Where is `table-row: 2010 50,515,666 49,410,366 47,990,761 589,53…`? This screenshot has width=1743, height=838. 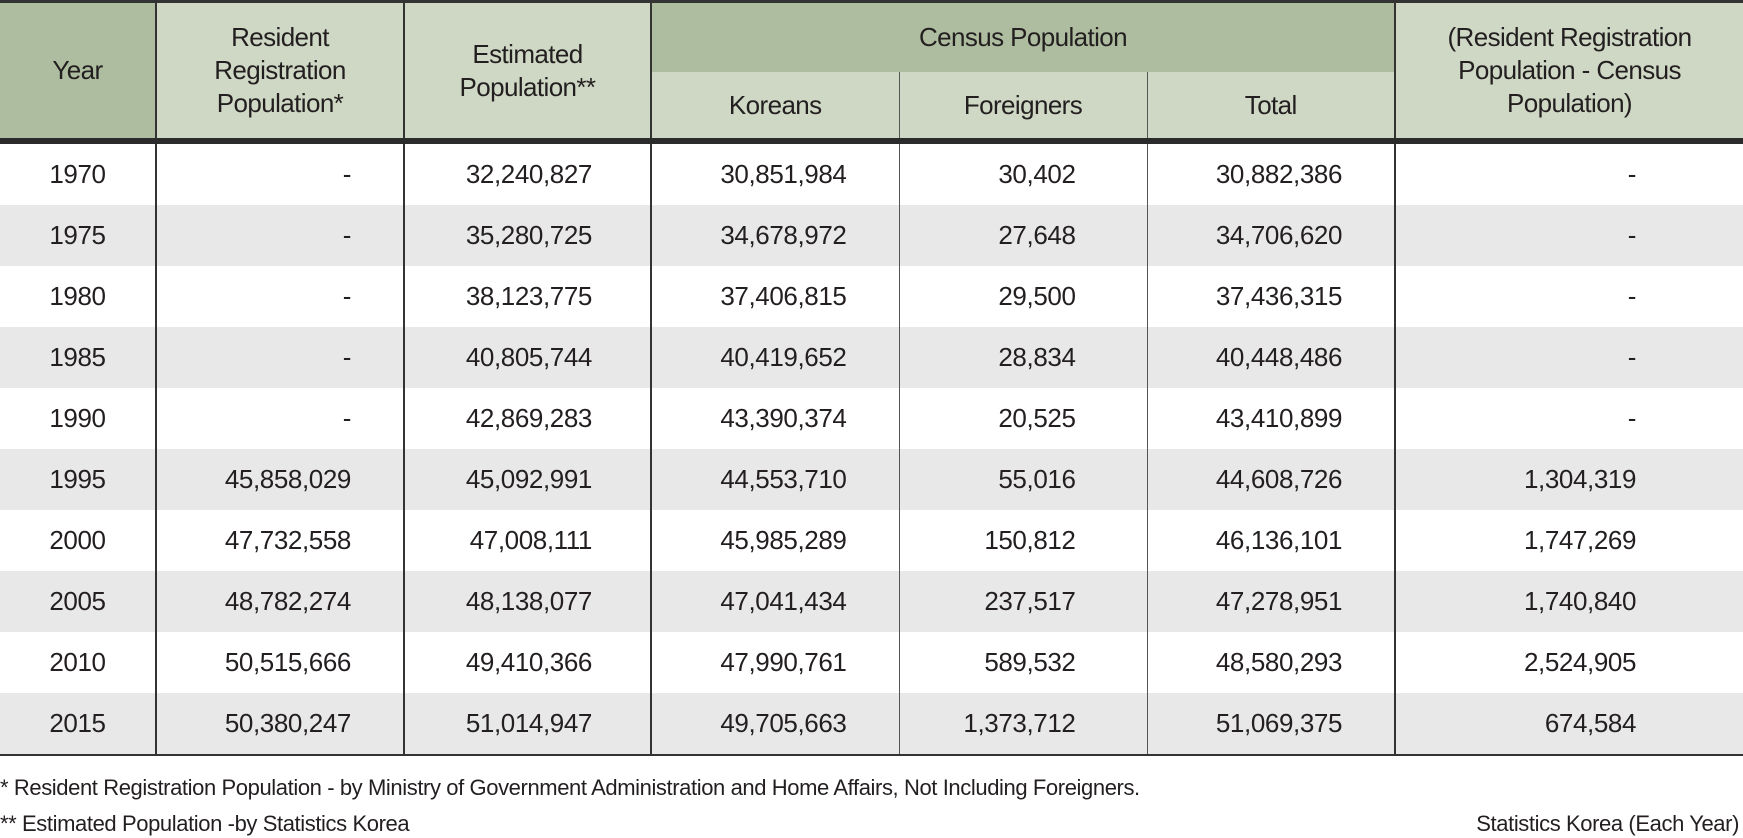
table-row: 2010 50,515,666 49,410,366 47,990,761 589,53… is located at coordinates (871, 662).